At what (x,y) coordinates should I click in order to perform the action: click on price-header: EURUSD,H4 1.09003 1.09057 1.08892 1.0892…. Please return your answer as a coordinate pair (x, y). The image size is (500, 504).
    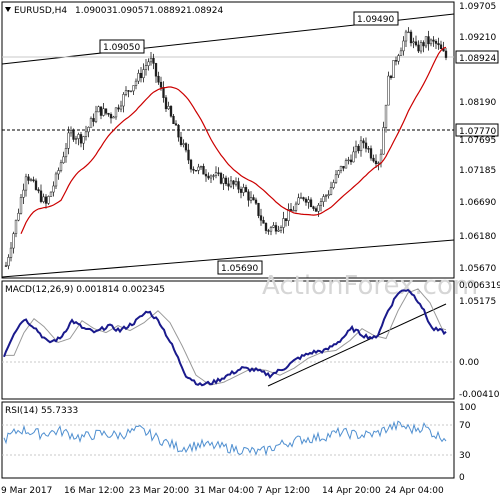
    Looking at the image, I should click on (114, 11).